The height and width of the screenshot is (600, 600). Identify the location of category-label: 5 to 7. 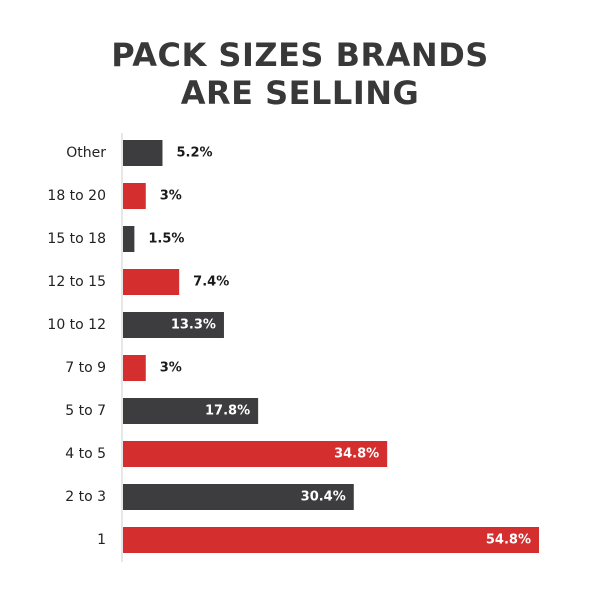
(85, 411).